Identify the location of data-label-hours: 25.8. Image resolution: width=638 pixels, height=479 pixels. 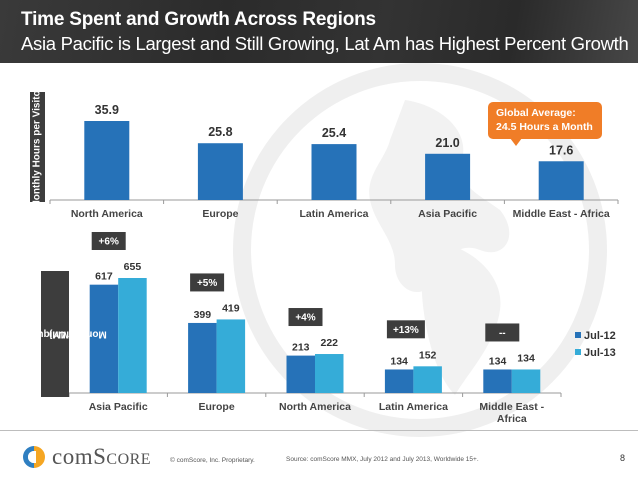
(220, 132).